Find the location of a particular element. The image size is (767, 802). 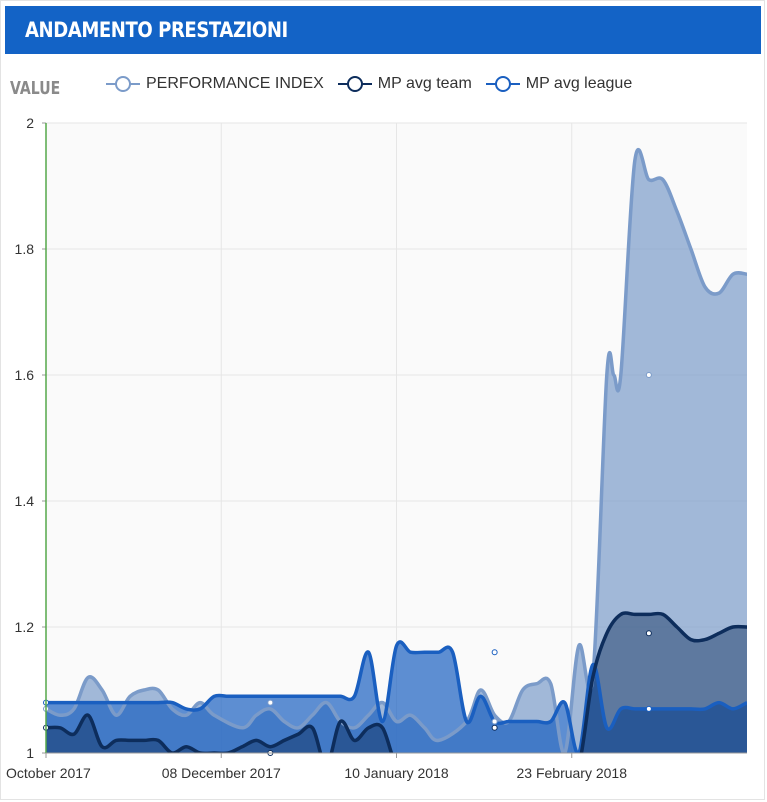

y-tick-label: 1.8 is located at coordinates (25, 249).